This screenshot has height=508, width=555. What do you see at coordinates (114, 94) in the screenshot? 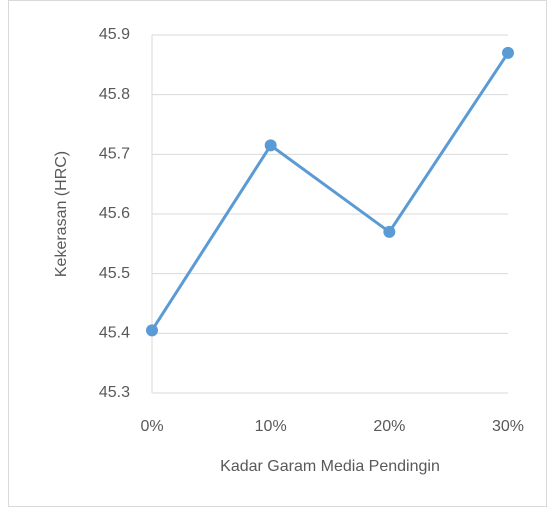
I see `y-tick-label: 45.8` at bounding box center [114, 94].